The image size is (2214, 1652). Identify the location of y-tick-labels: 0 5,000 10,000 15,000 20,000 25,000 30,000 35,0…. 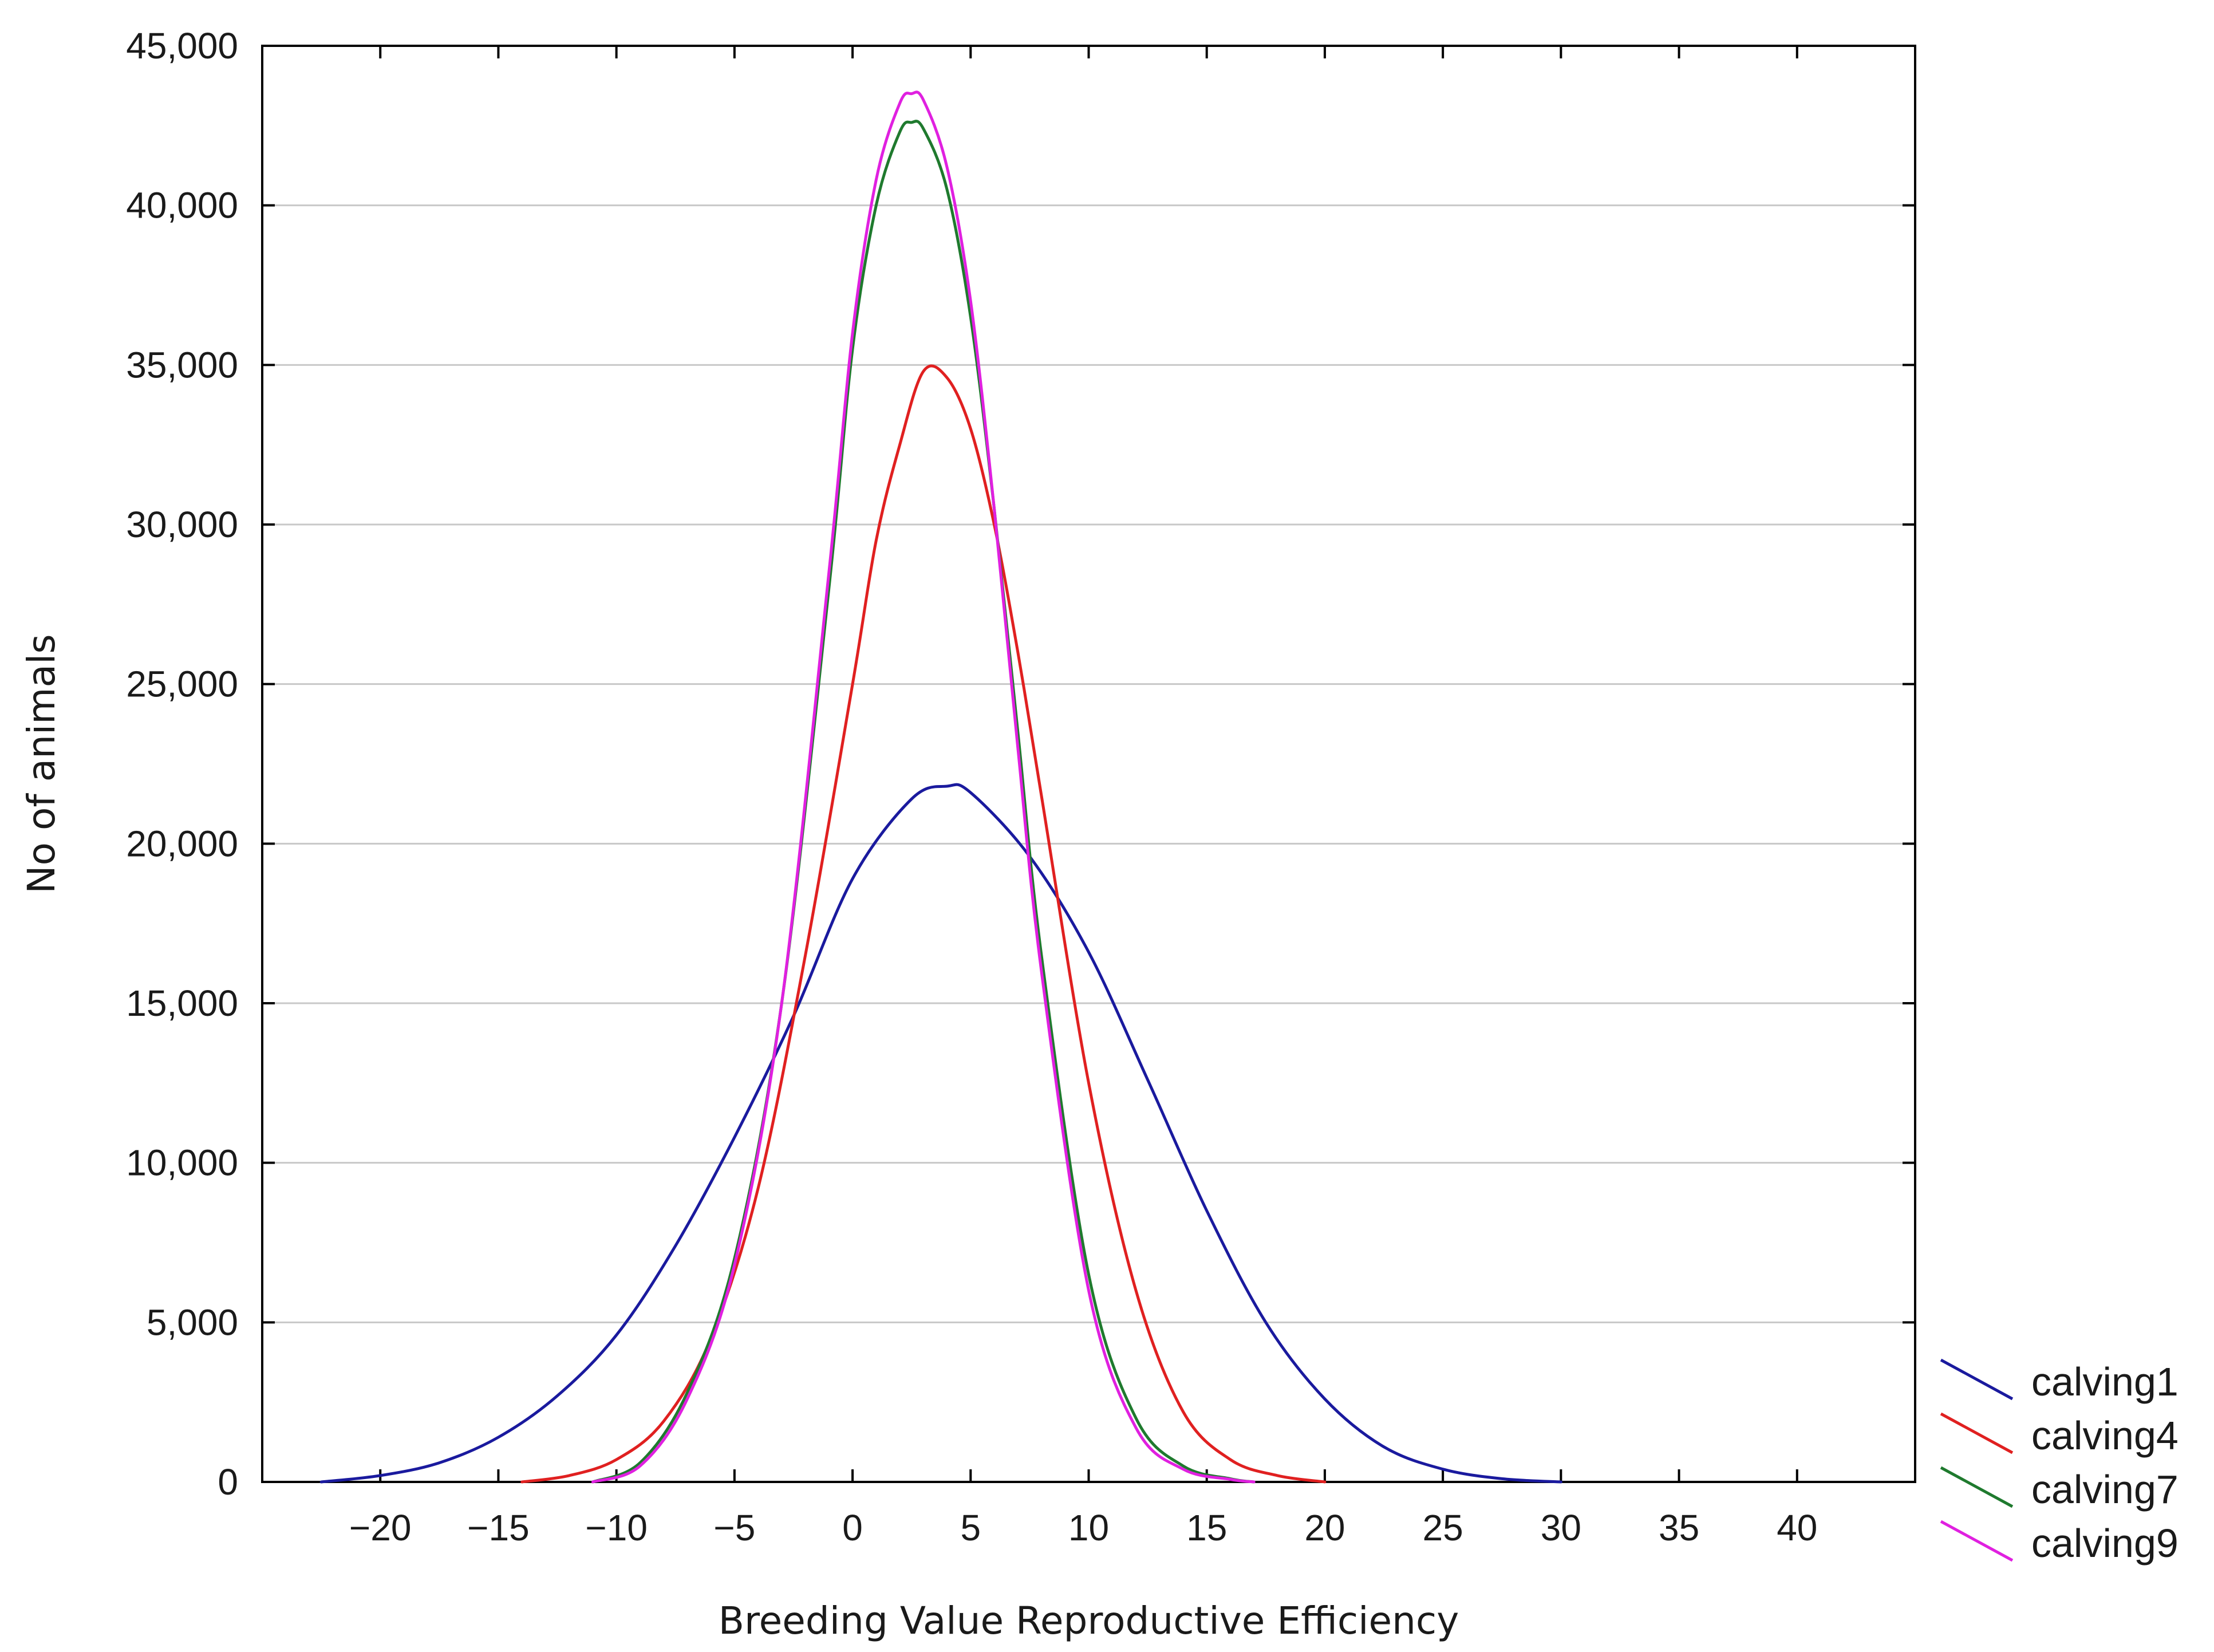
(182, 764).